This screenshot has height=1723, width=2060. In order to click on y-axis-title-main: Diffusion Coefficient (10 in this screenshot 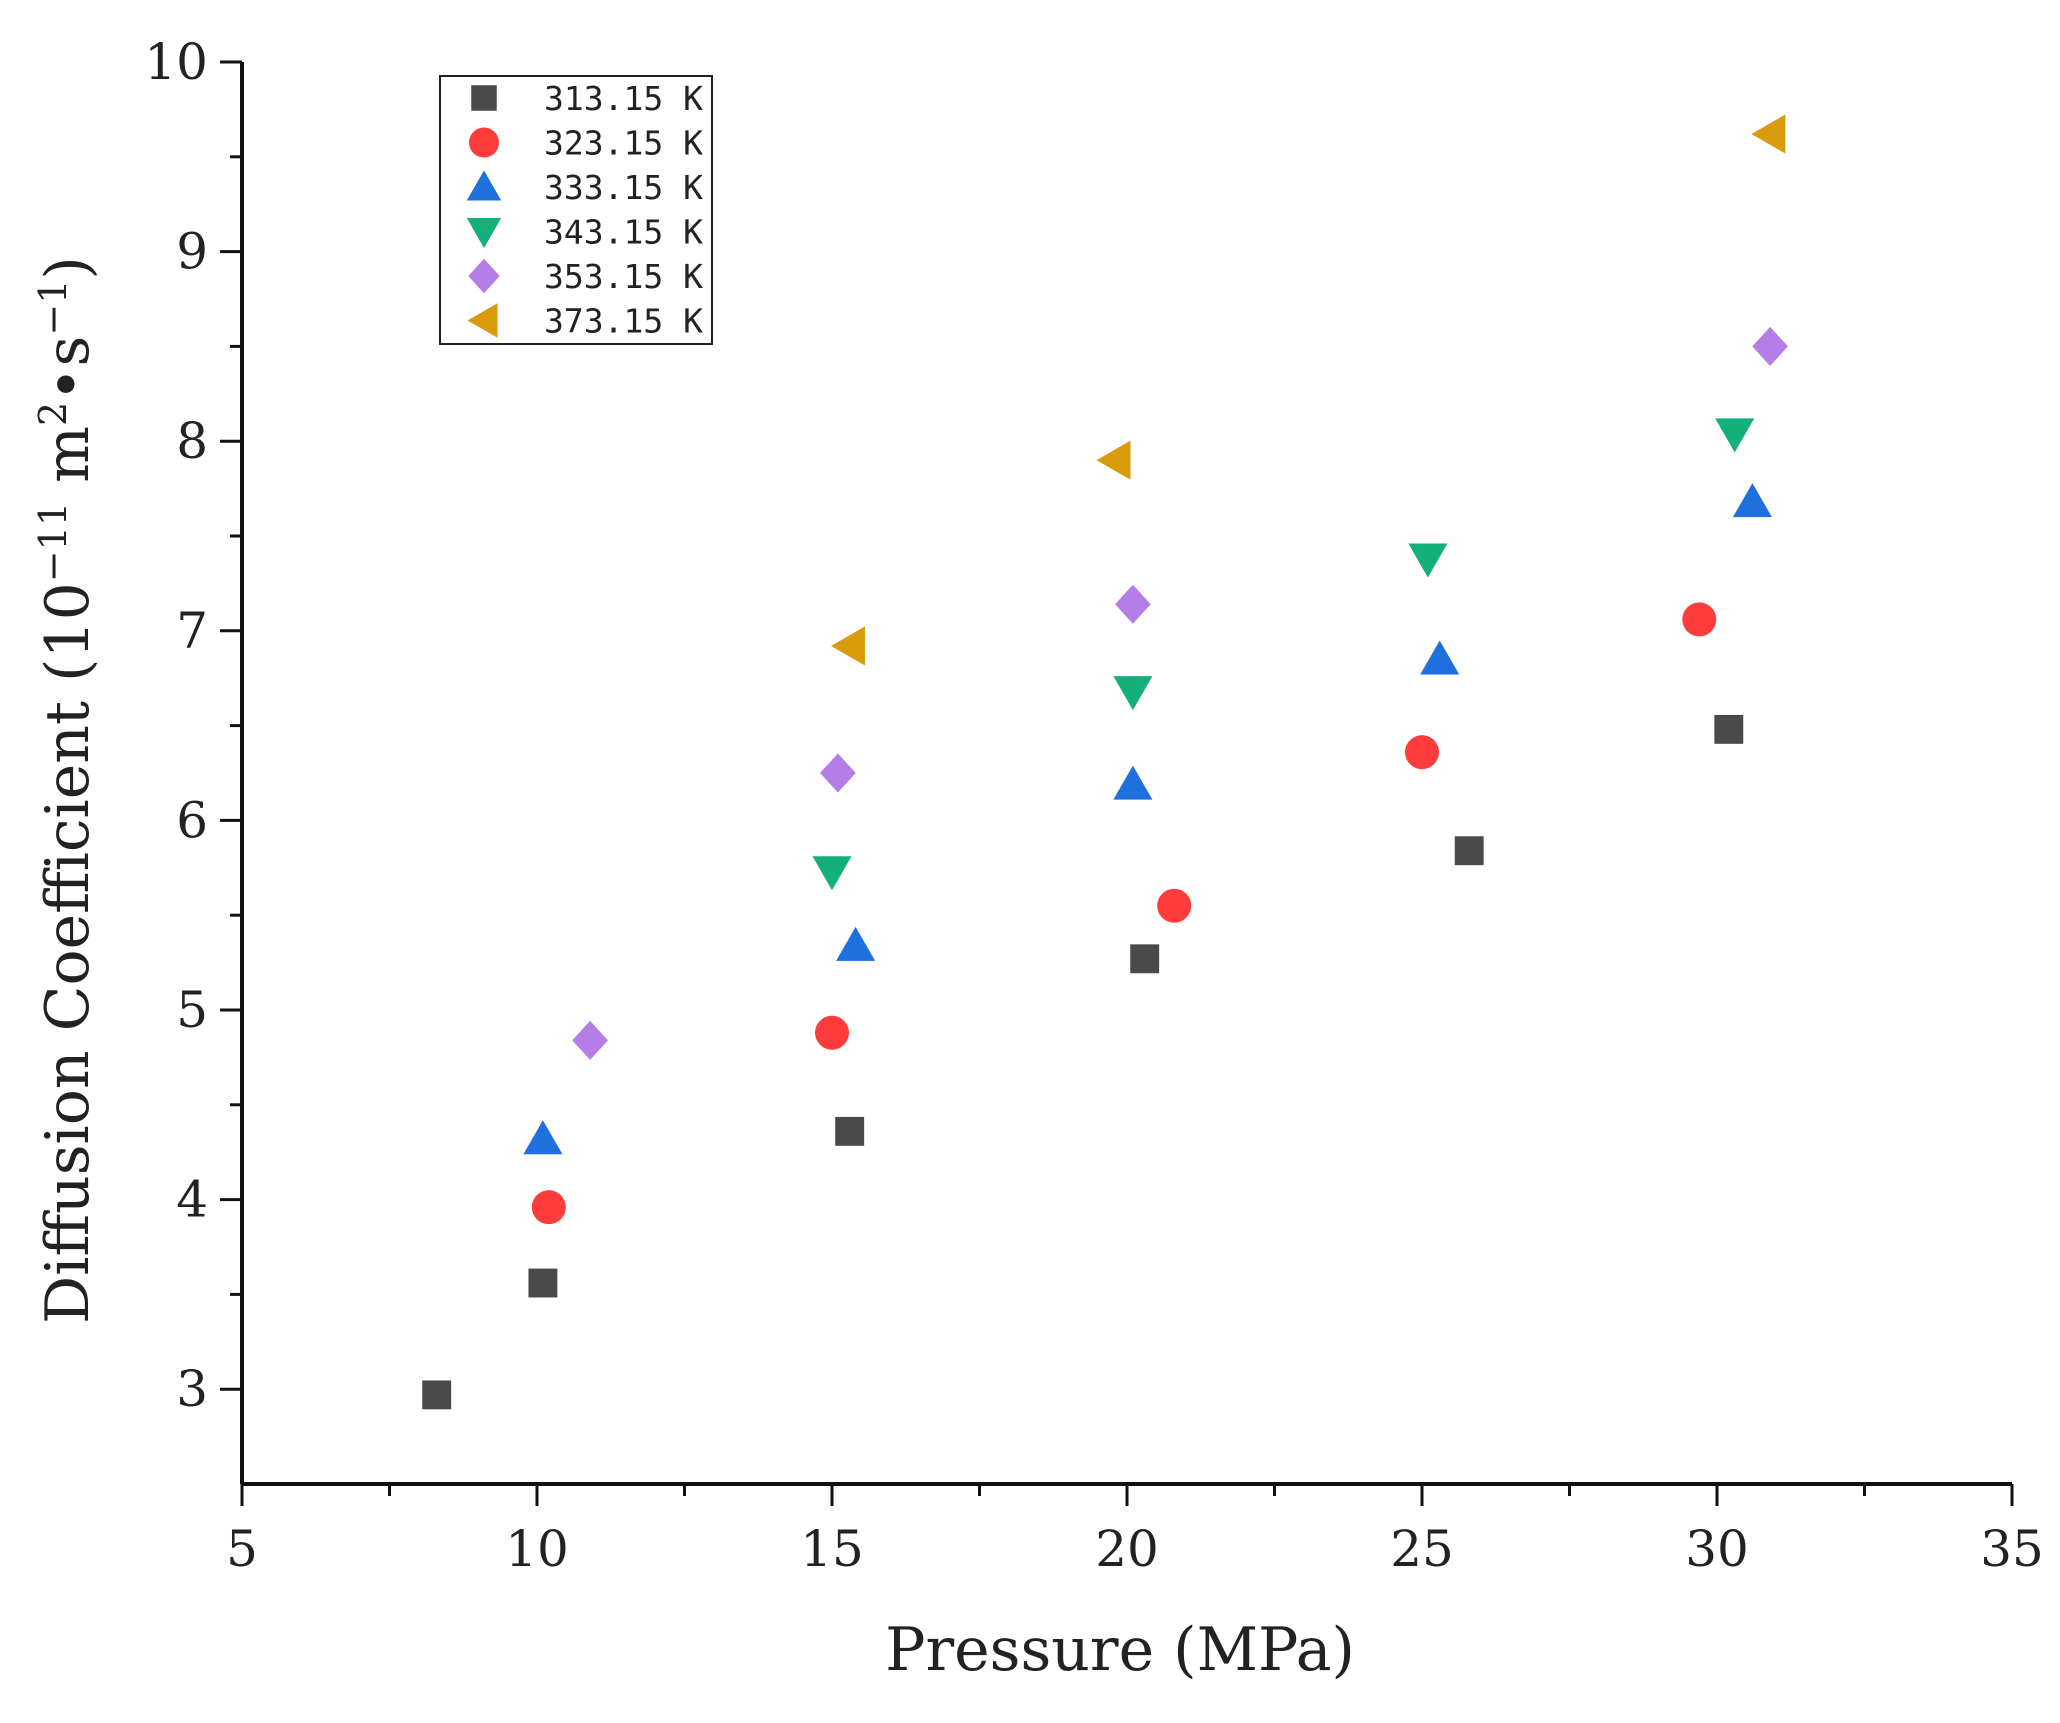, I will do `click(68, 953)`.